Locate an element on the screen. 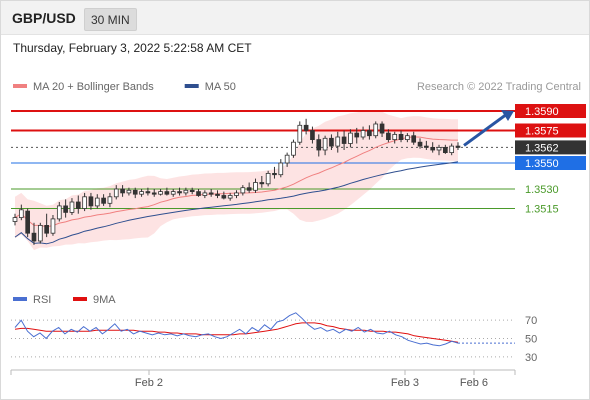 This screenshot has width=590, height=400. rsi-tick-label: 50 is located at coordinates (531, 340).